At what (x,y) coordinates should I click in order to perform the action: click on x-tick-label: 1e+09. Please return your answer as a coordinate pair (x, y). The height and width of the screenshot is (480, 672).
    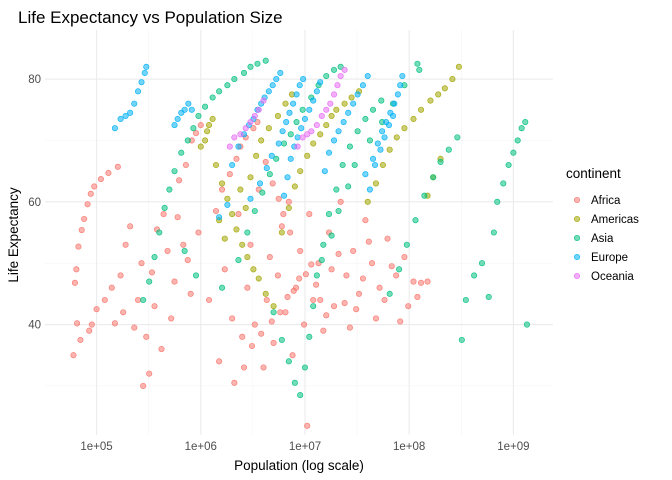
    Looking at the image, I should click on (513, 447).